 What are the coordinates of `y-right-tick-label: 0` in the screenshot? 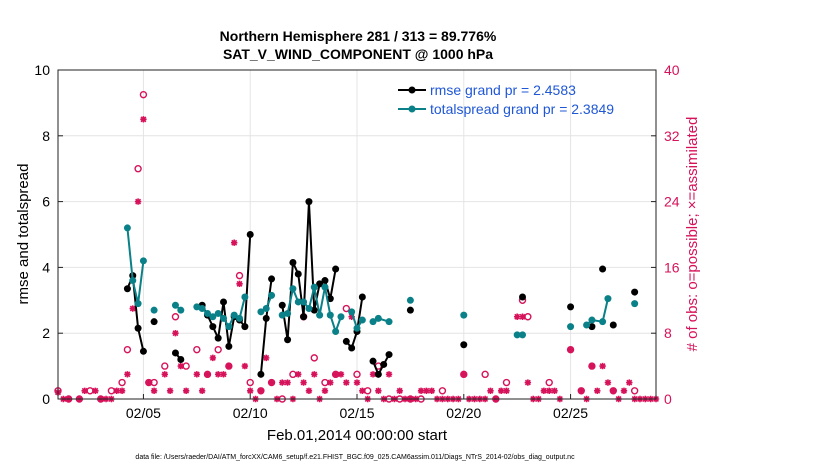 It's located at (668, 399).